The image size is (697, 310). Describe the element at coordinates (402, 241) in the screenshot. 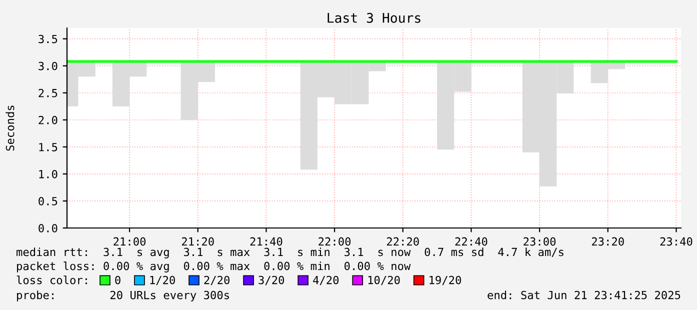

I see `x-tick-label: 22:20` at that location.